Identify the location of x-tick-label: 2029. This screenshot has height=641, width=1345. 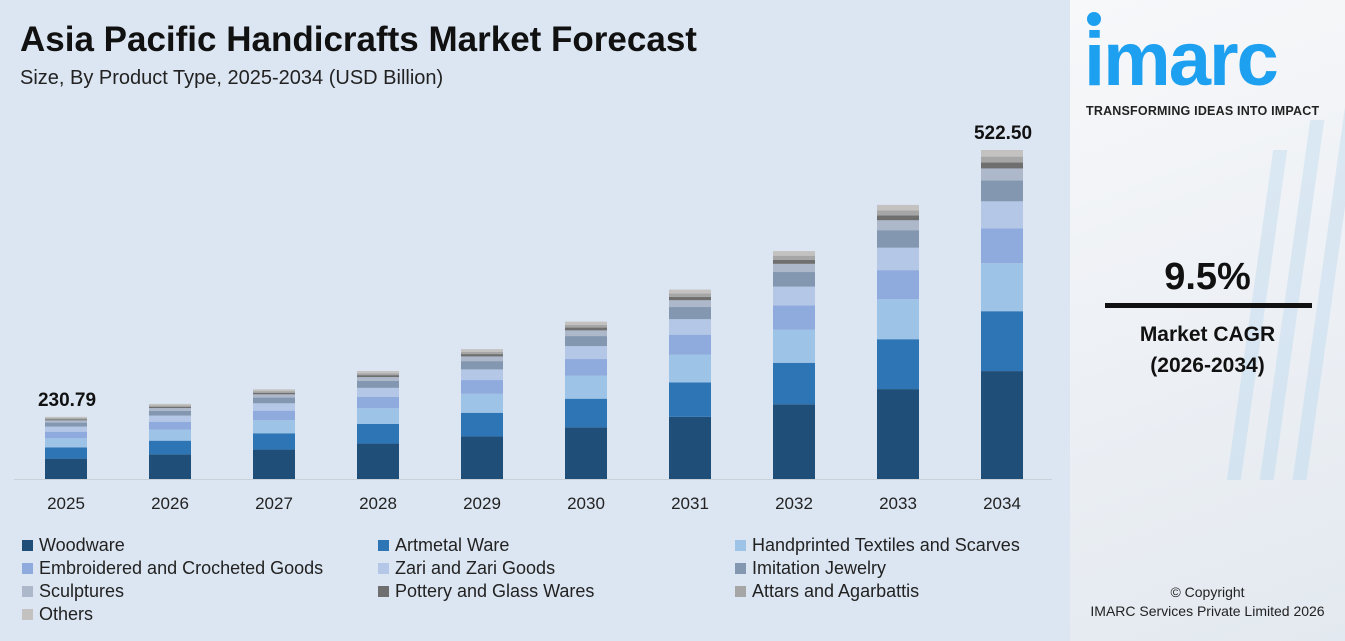
(482, 503).